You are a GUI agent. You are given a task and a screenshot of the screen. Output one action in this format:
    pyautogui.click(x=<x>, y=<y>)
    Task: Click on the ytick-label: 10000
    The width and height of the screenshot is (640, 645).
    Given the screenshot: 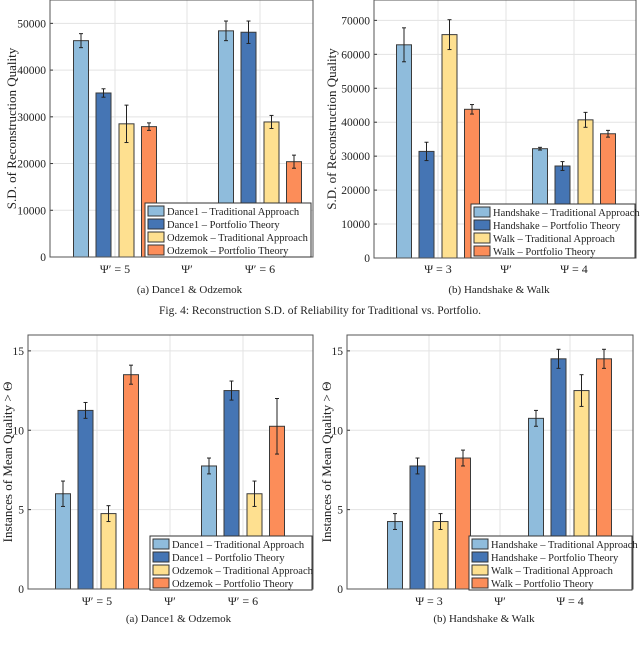 What is the action you would take?
    pyautogui.click(x=31, y=211)
    